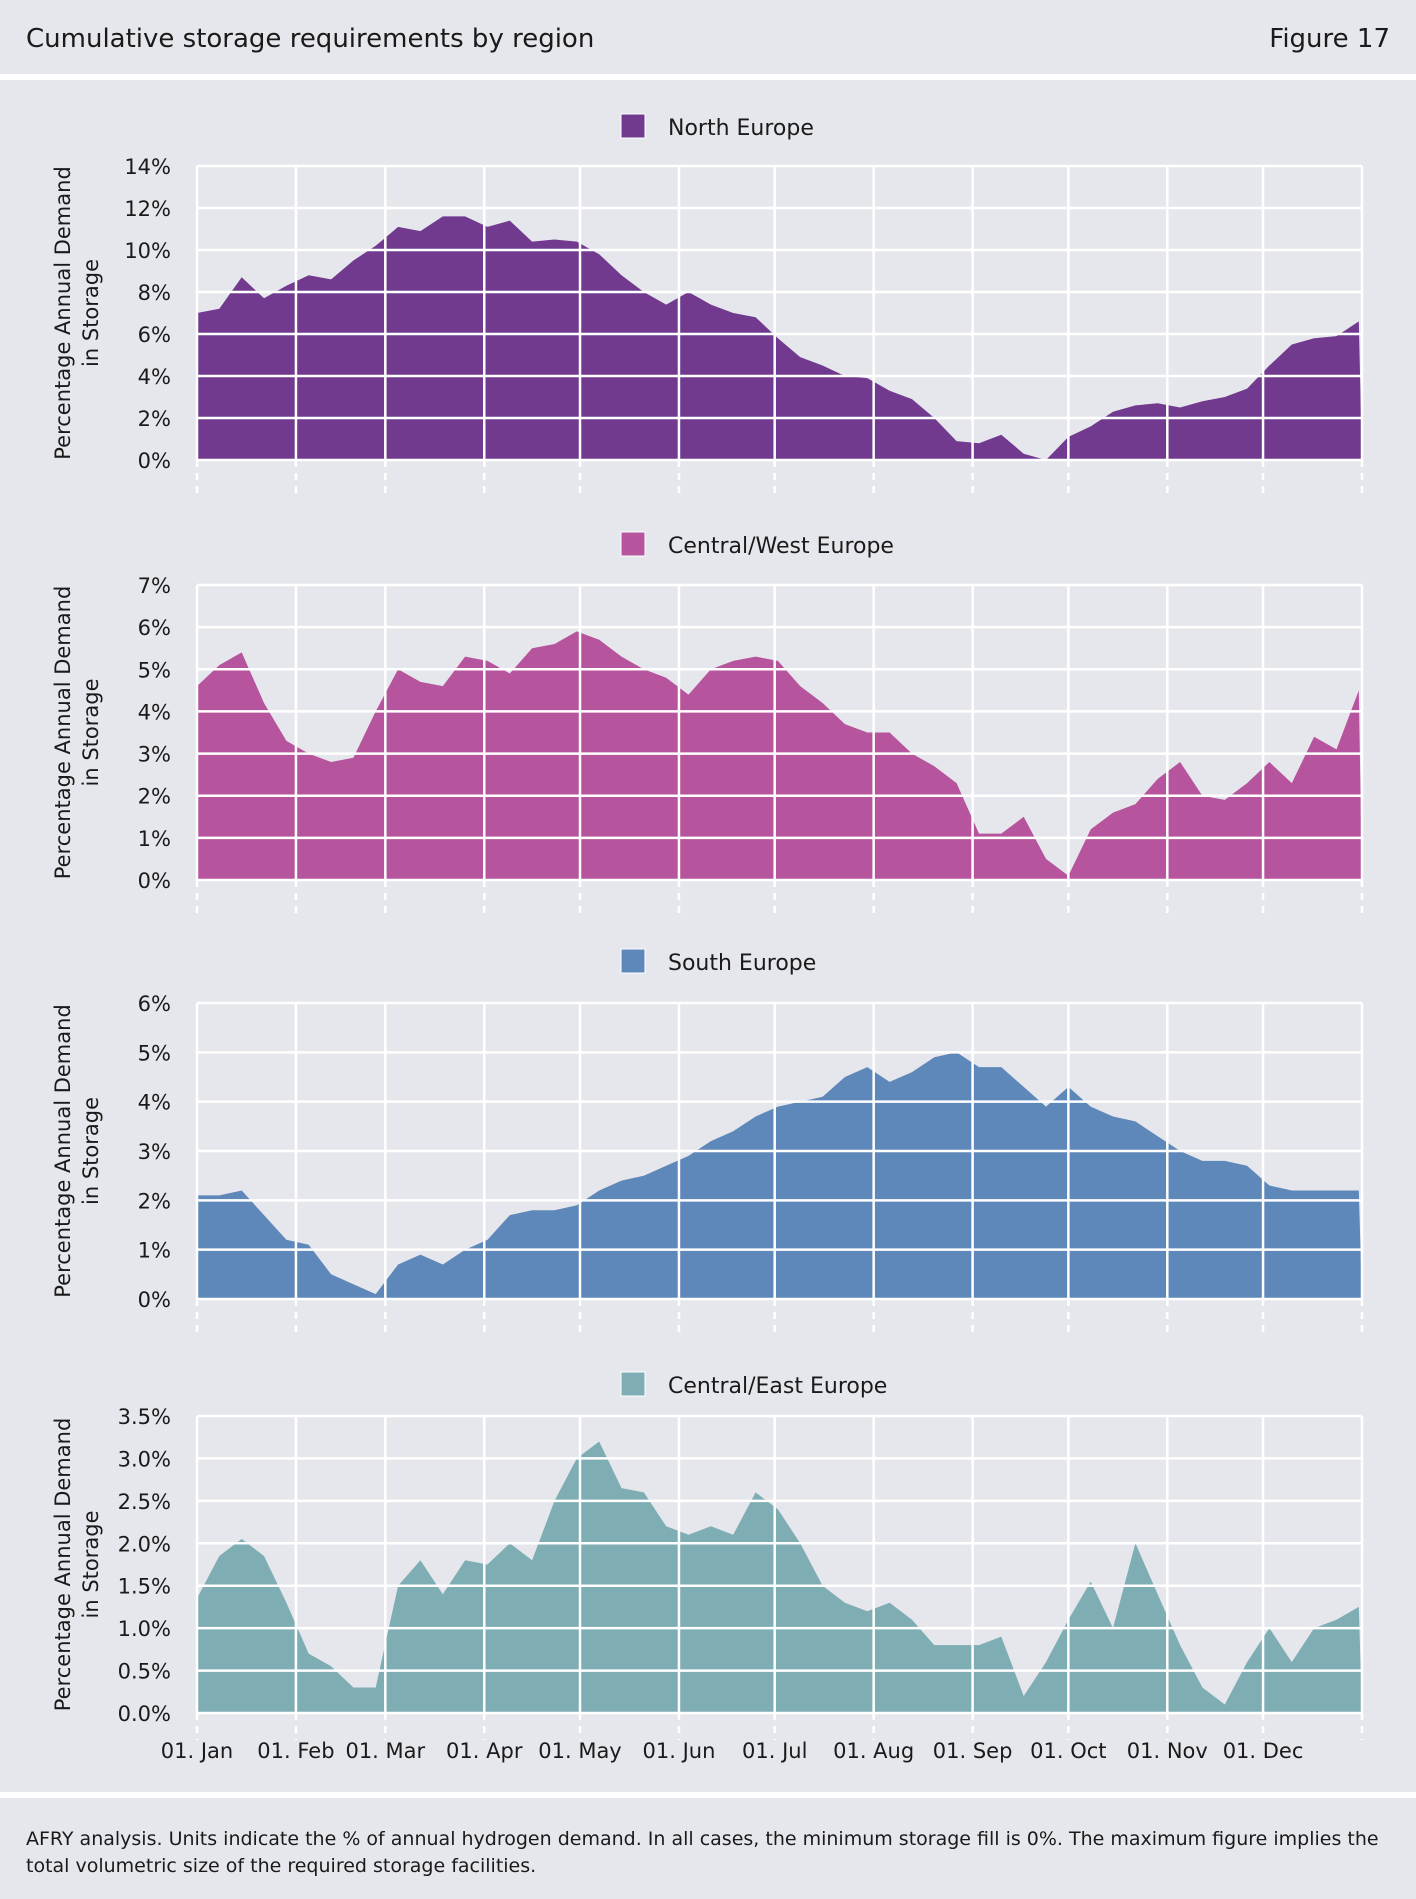 The image size is (1416, 1899). Describe the element at coordinates (154, 1201) in the screenshot. I see `y-tick-label-2-2: 2%` at that location.